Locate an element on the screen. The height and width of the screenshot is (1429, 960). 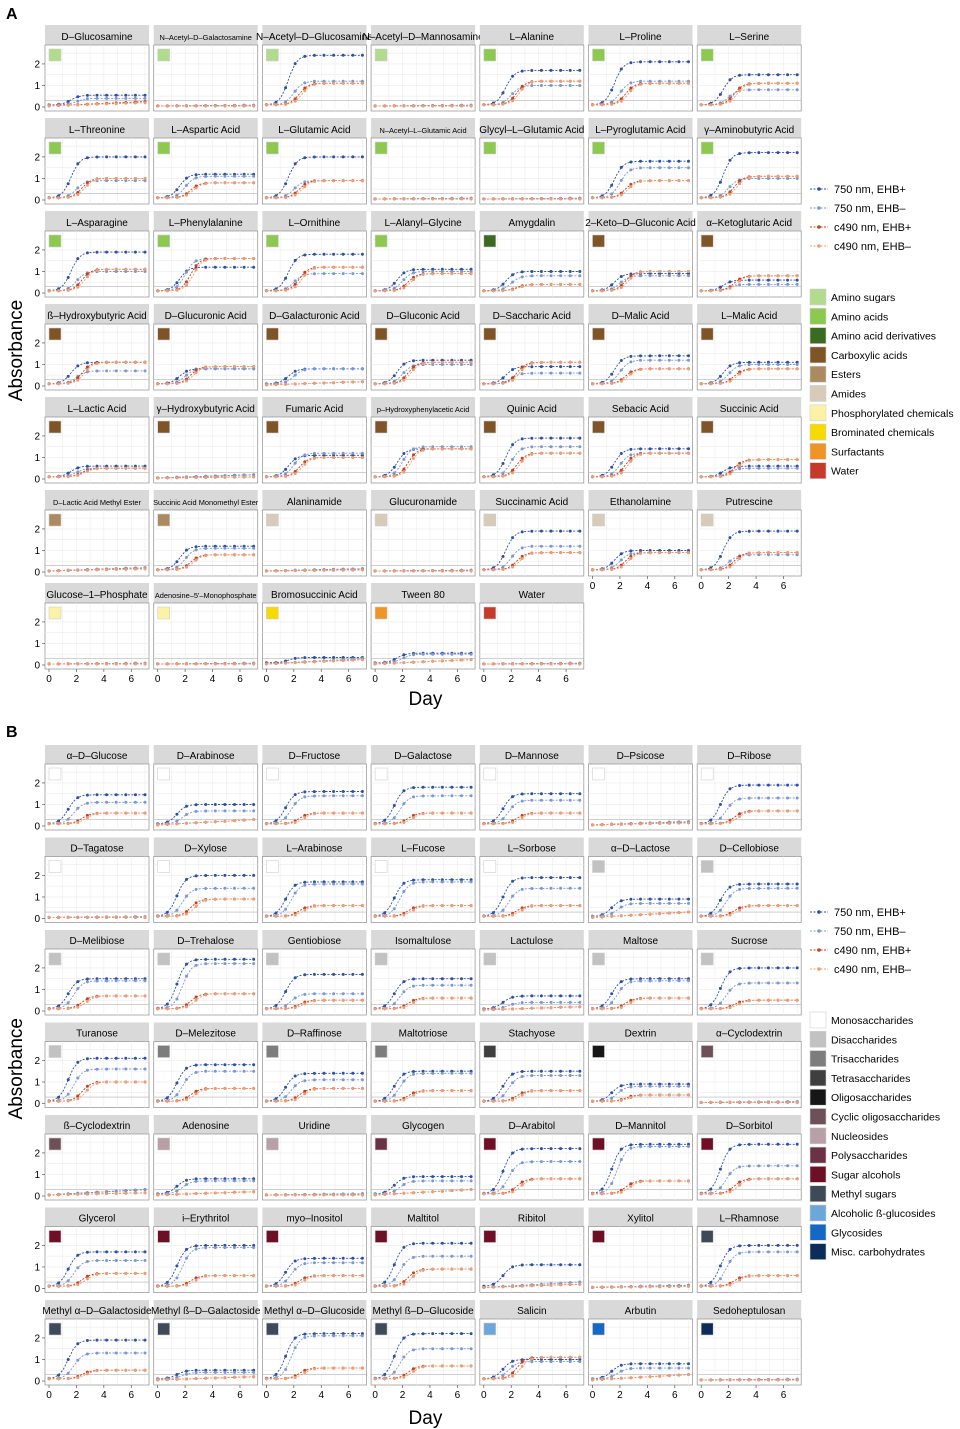
y-tick-label: 1 is located at coordinates (37, 897).